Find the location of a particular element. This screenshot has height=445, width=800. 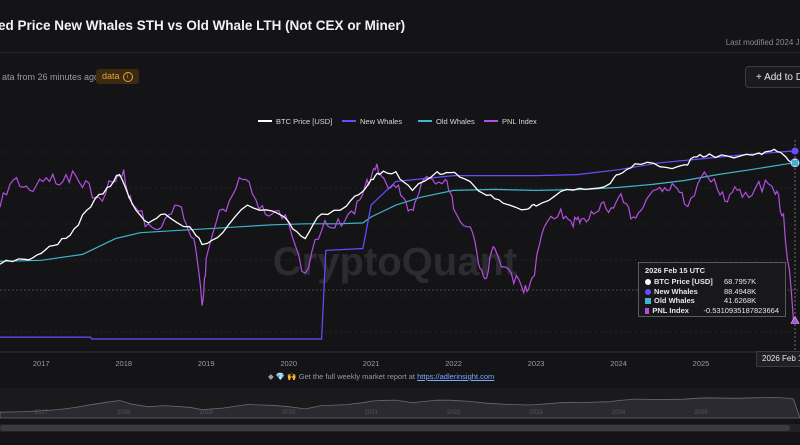

tooltip-series-value: 41.6268K is located at coordinates (740, 300).